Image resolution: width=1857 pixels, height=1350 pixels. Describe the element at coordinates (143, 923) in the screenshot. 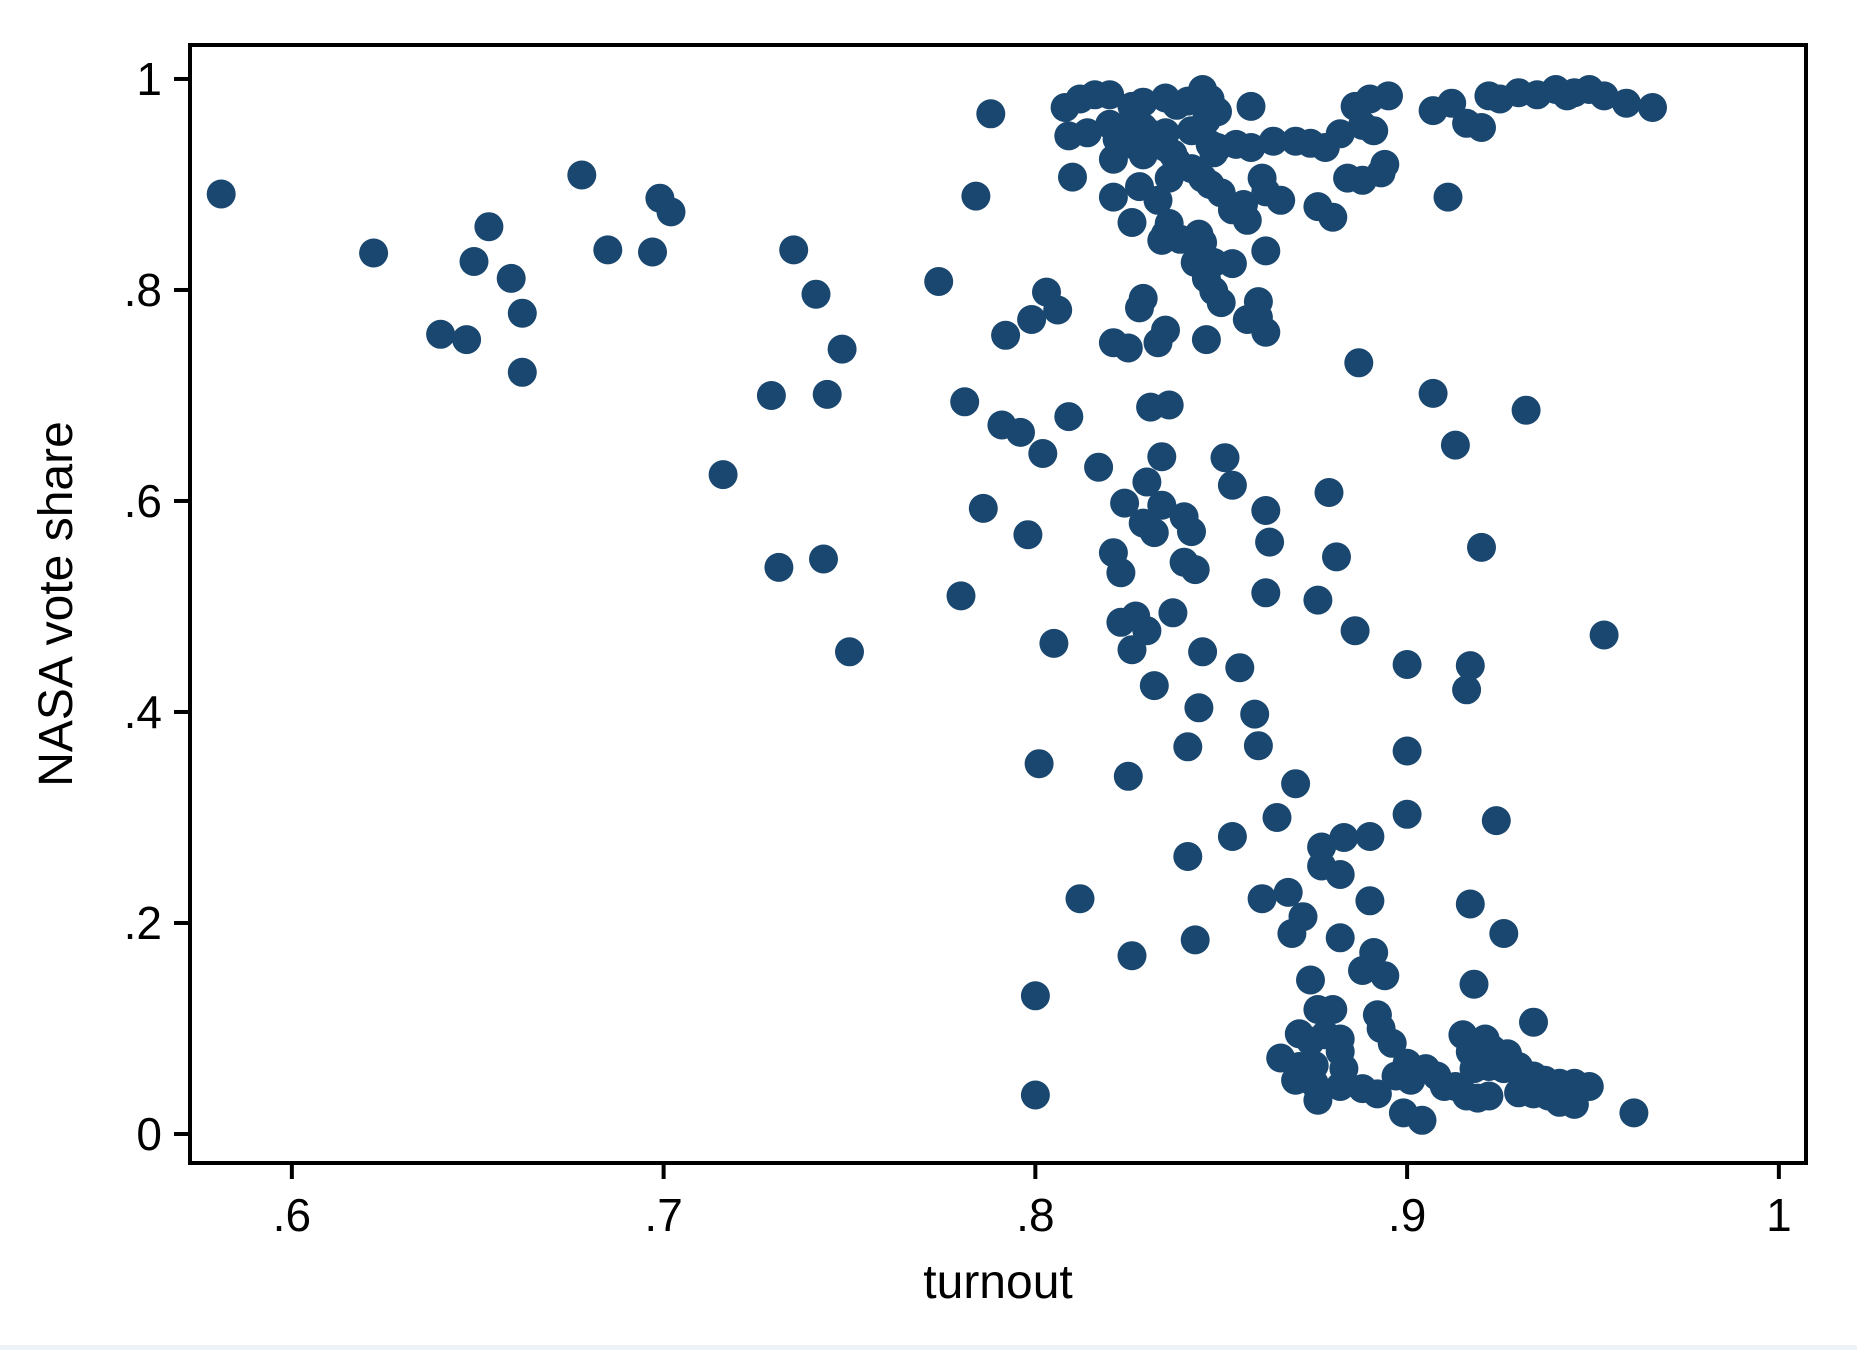

I see `y-tick-label: .2` at that location.